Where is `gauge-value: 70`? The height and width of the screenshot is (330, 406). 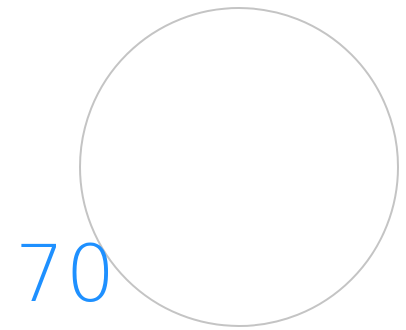
gauge-value: 70 is located at coordinates (66, 275).